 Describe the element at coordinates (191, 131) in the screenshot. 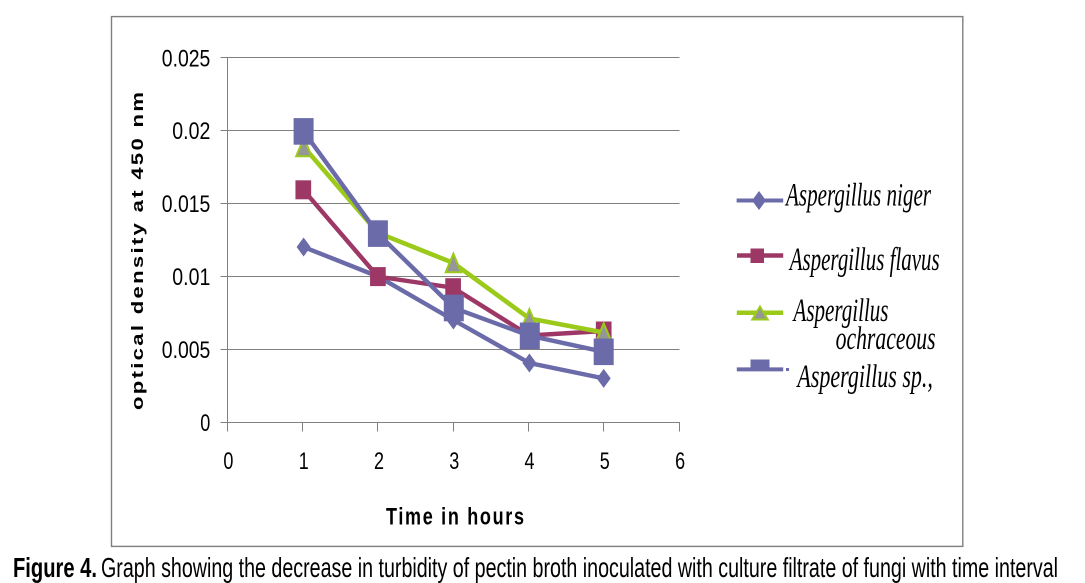

I see `svg-text: 0.02` at that location.